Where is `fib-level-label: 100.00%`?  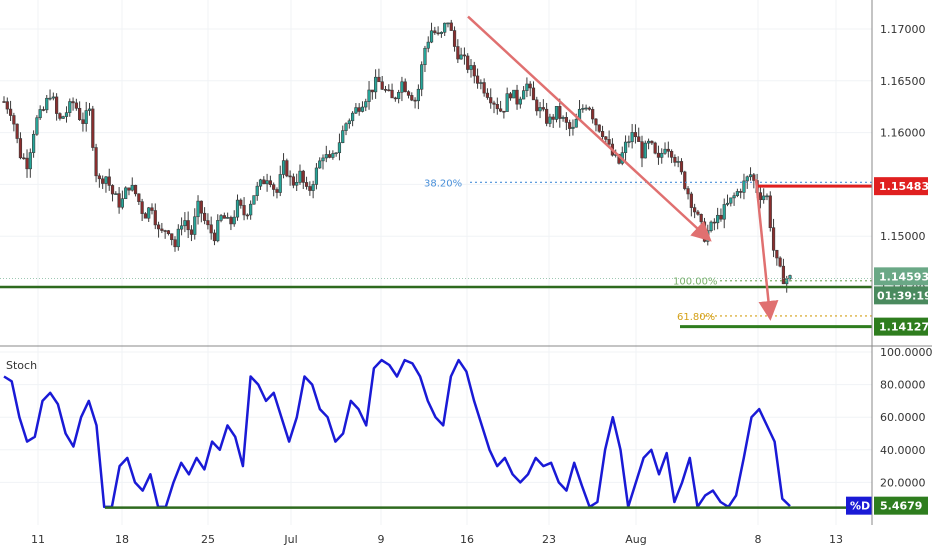 fib-level-label: 100.00% is located at coordinates (695, 282).